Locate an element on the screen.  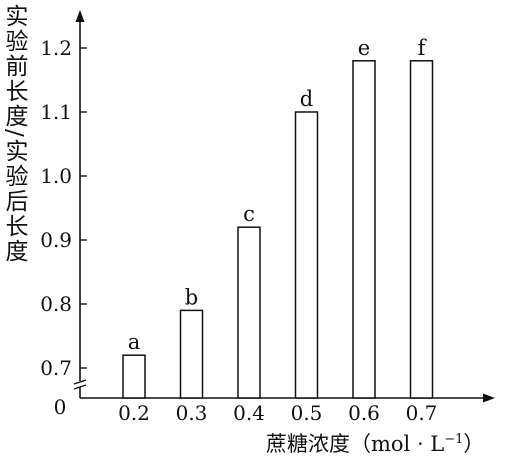
y-tick-label: 1.1 is located at coordinates (56, 112).